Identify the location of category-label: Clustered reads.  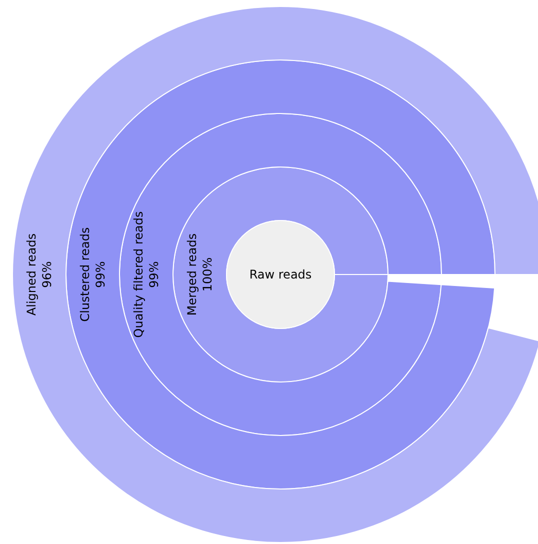
(85, 274).